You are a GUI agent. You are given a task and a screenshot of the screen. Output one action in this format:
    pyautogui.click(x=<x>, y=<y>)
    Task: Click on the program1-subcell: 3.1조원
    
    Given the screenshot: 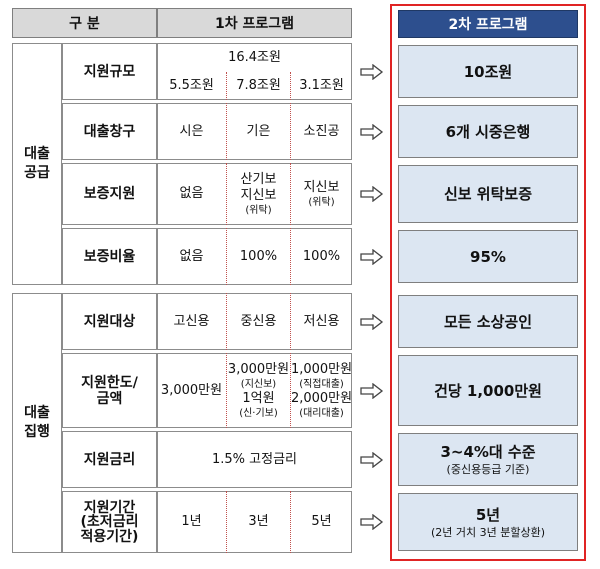 What is the action you would take?
    pyautogui.click(x=321, y=85)
    